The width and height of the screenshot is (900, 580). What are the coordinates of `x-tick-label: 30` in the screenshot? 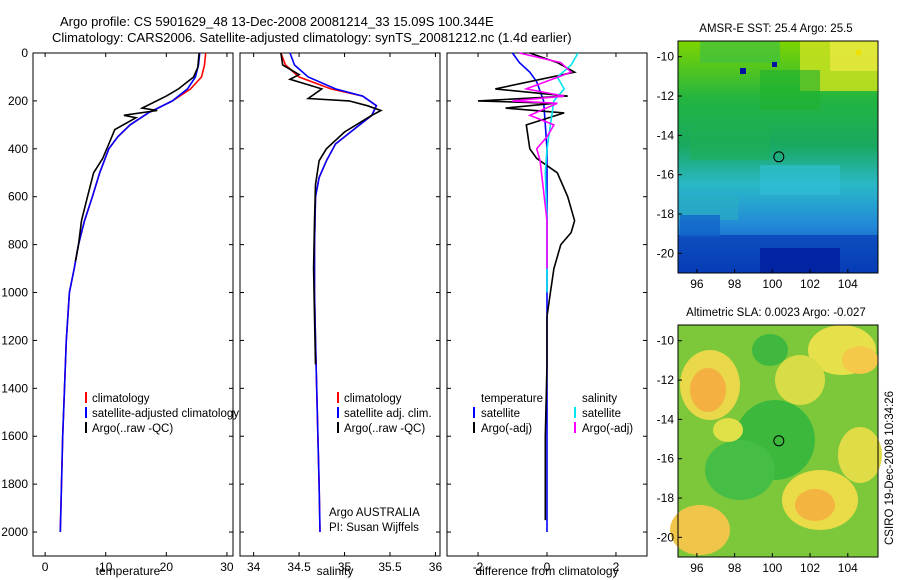 It's located at (227, 567).